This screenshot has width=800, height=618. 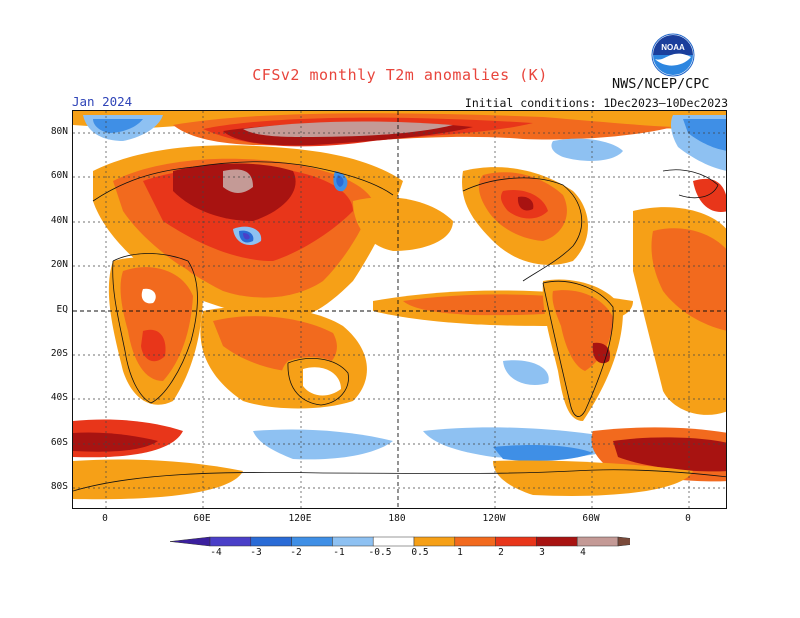 I want to click on lat-label-40n: 40N, so click(x=59, y=220).